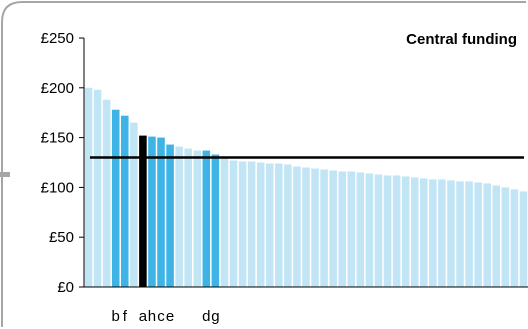  What do you see at coordinates (125, 316) in the screenshot?
I see `category-label: f` at bounding box center [125, 316].